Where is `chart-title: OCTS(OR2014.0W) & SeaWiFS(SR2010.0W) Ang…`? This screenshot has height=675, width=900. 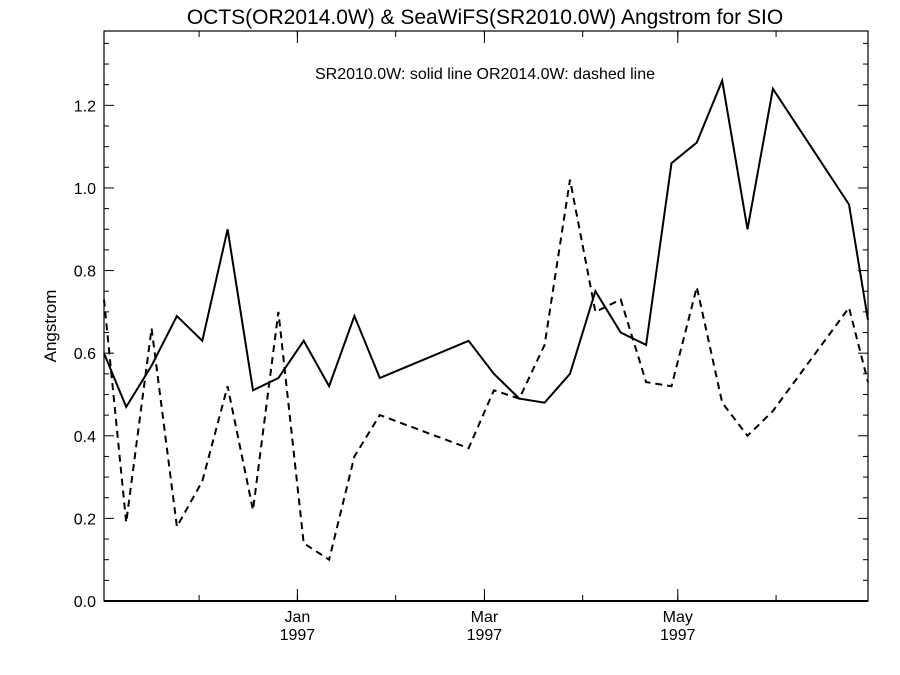
chart-title: OCTS(OR2014.0W) & SeaWiFS(SR2010.0W) Ang… is located at coordinates (485, 17).